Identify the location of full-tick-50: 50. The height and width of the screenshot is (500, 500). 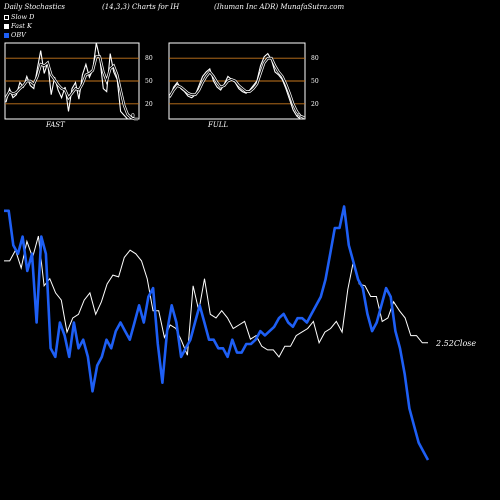
(315, 81).